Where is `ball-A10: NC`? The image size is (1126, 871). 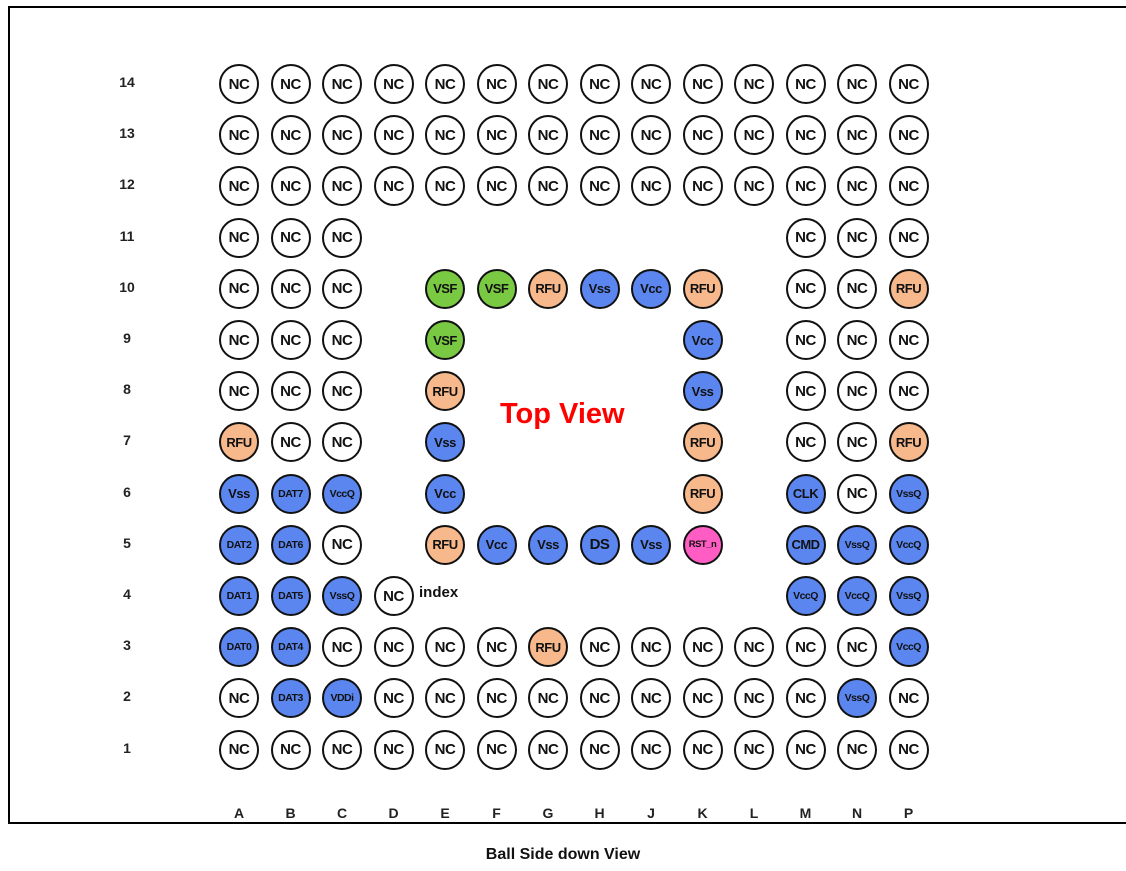 ball-A10: NC is located at coordinates (239, 288).